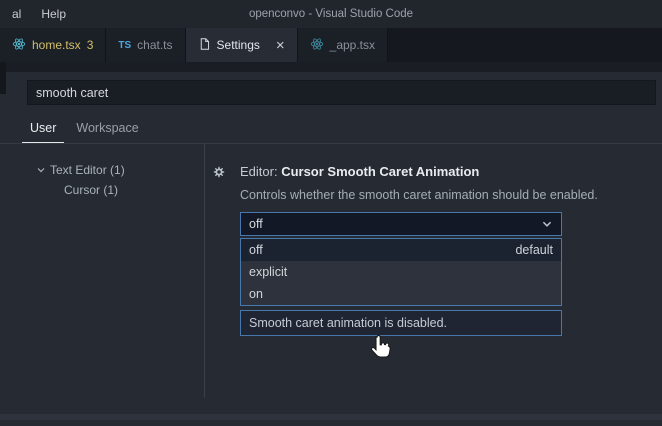  I want to click on gear-icon, so click(219, 174).